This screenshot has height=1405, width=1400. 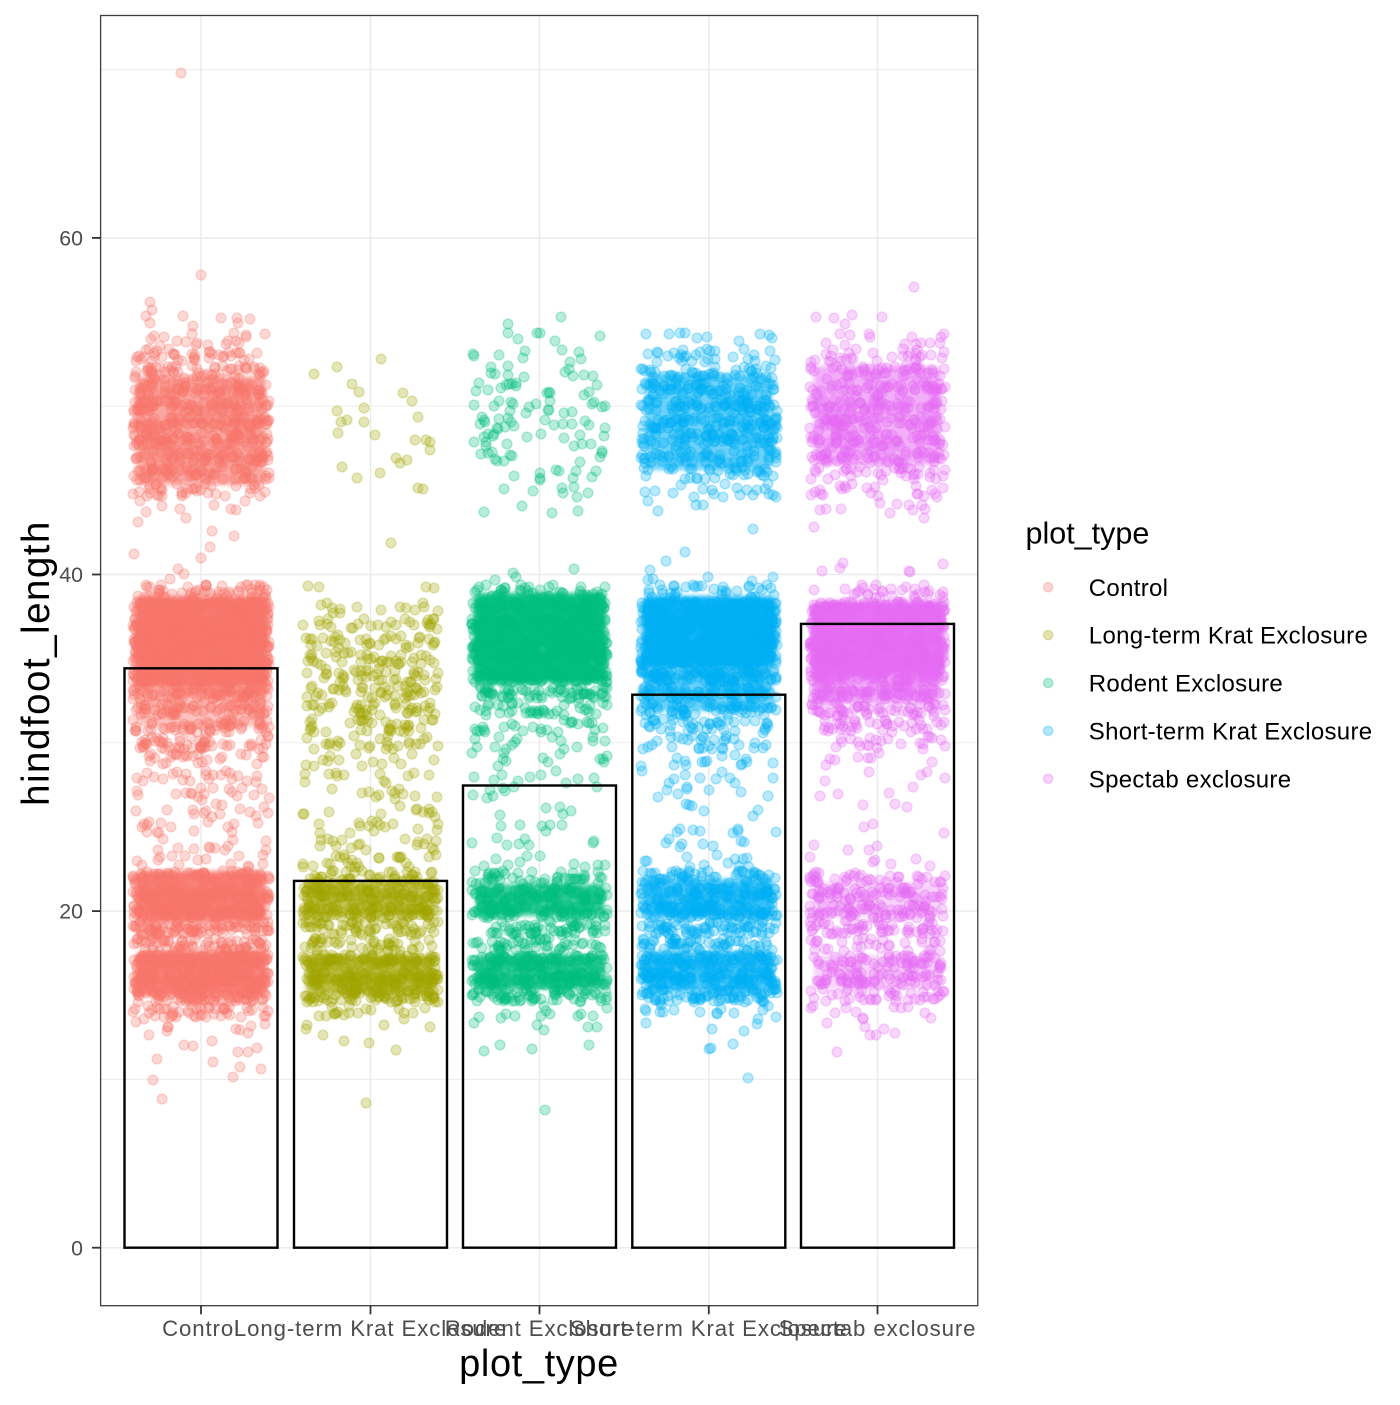 I want to click on svg-text: 20, so click(x=71, y=912).